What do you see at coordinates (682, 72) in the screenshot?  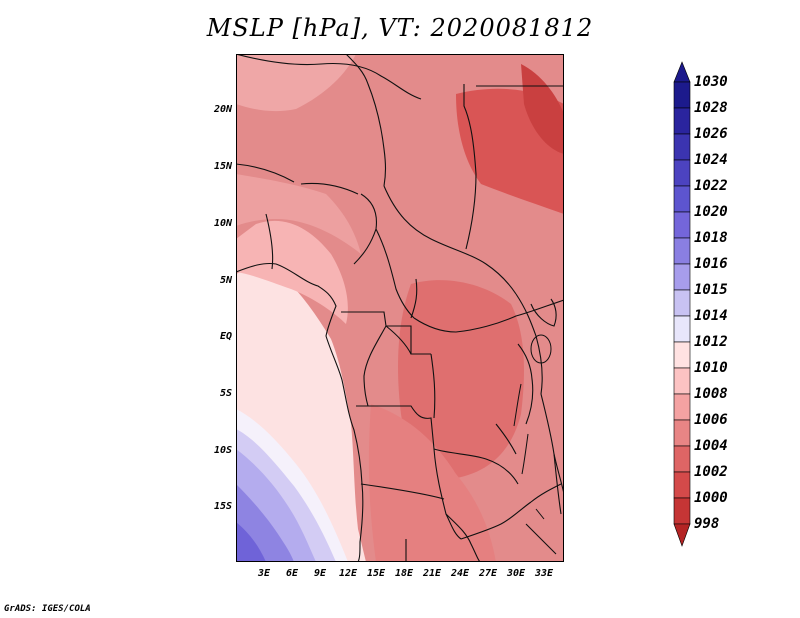 I see `colorbar-arrow-top` at bounding box center [682, 72].